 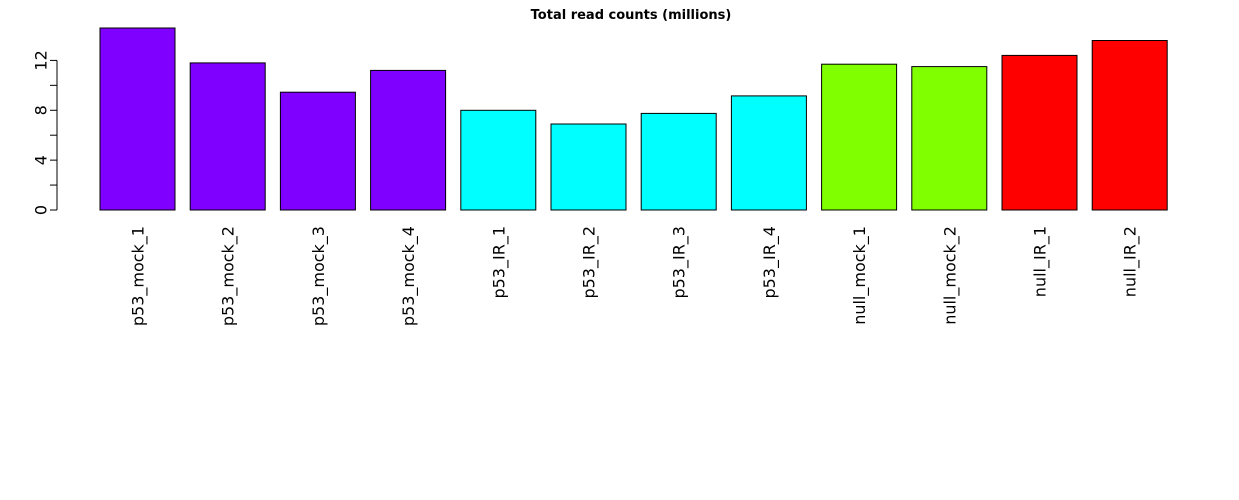 I want to click on x-tick-label: p53_mock_3, so click(x=319, y=276).